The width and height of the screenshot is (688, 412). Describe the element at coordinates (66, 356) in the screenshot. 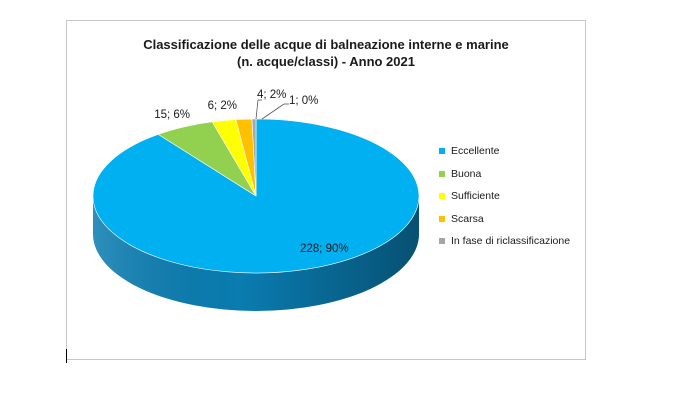

I see `text-cursor` at that location.